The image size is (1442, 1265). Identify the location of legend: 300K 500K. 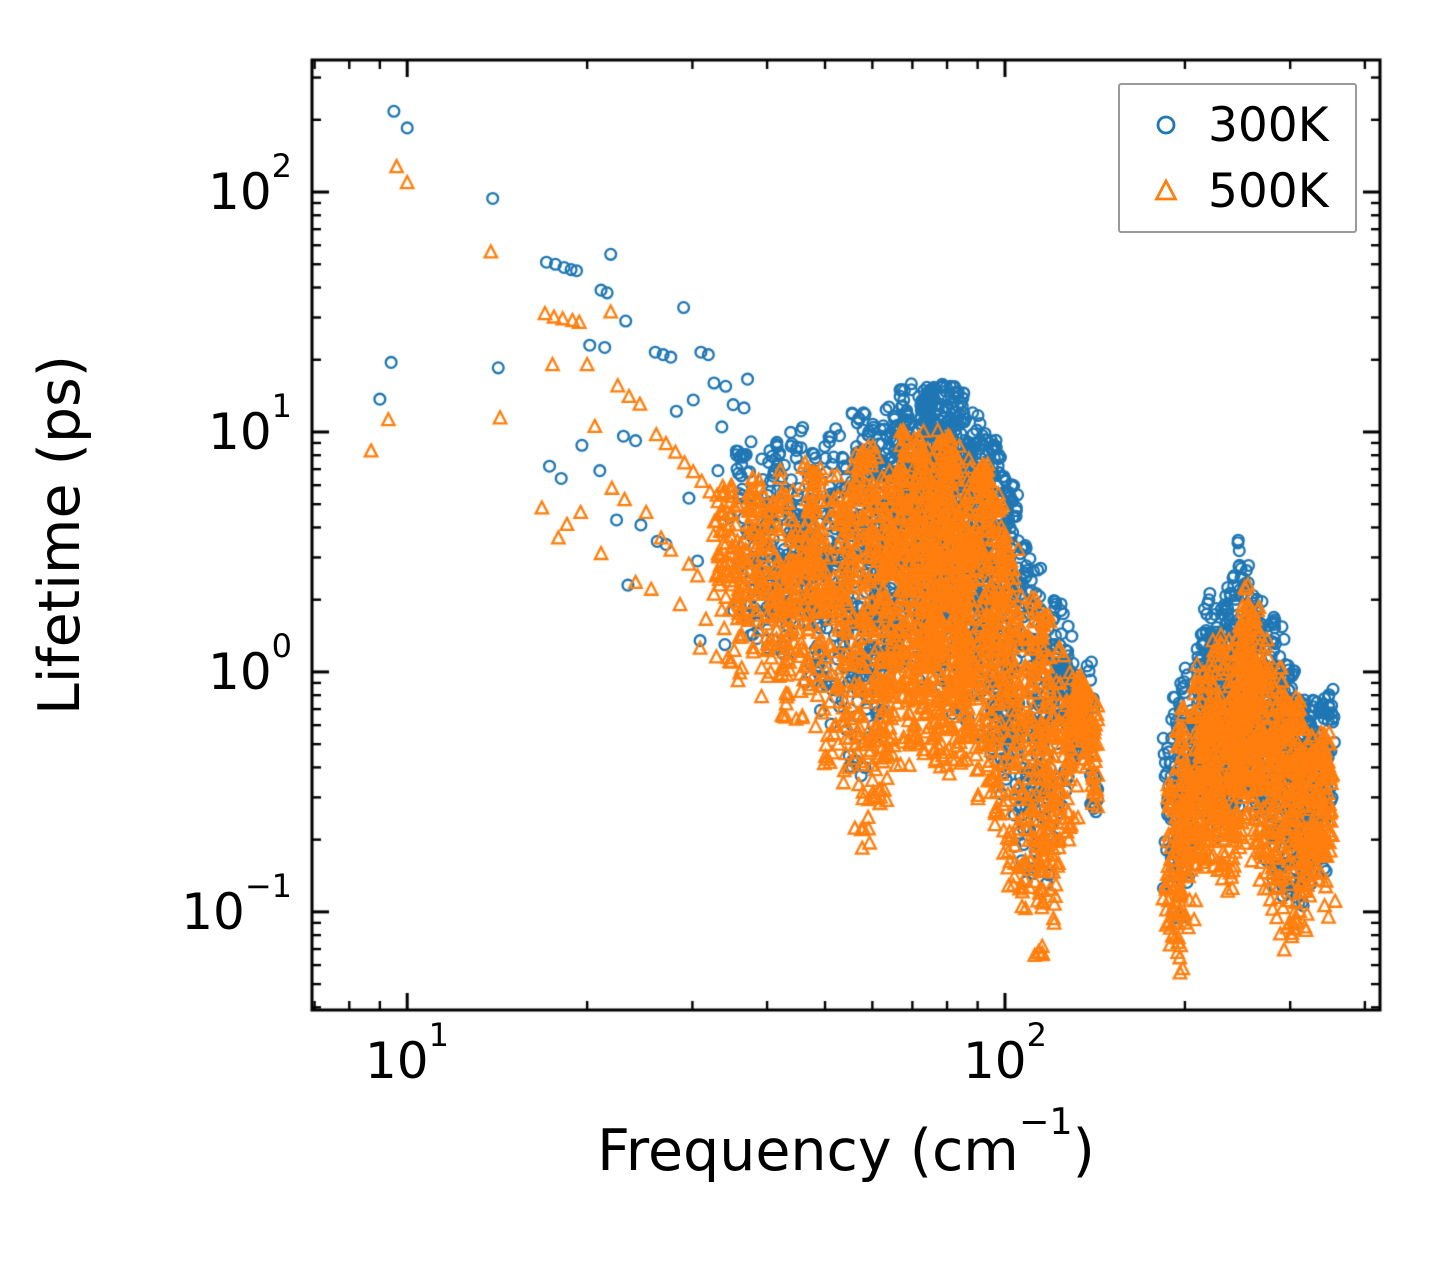
(1237, 158).